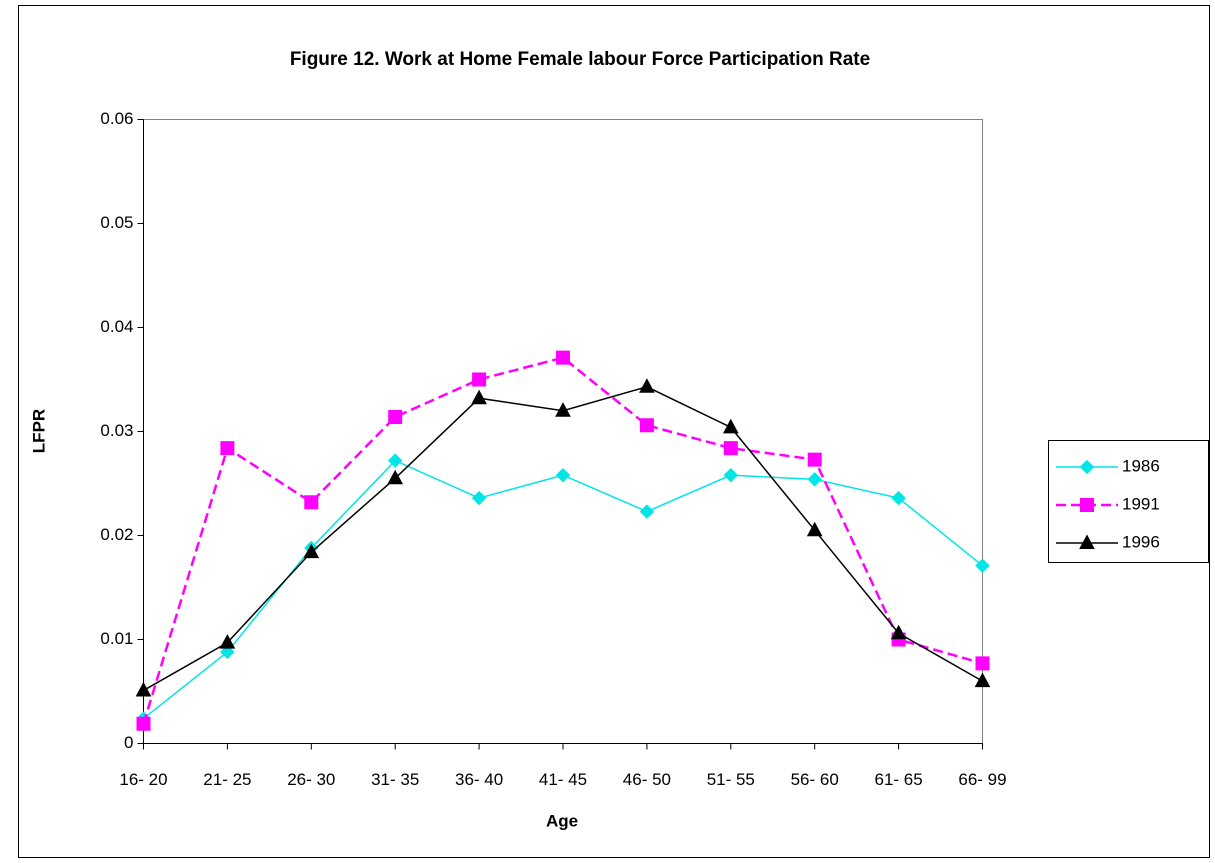 This screenshot has width=1215, height=863. I want to click on legend, so click(1128, 501).